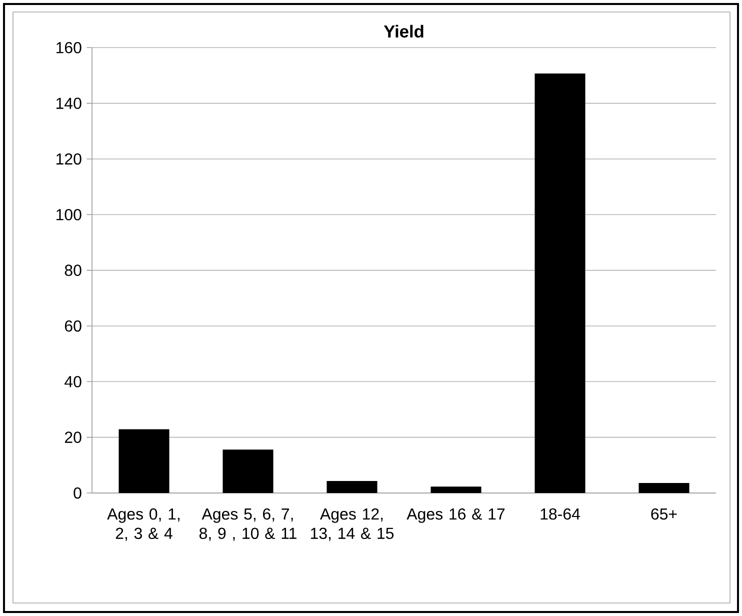 This screenshot has width=742, height=616. I want to click on x-tick-label: 18-64, so click(560, 514).